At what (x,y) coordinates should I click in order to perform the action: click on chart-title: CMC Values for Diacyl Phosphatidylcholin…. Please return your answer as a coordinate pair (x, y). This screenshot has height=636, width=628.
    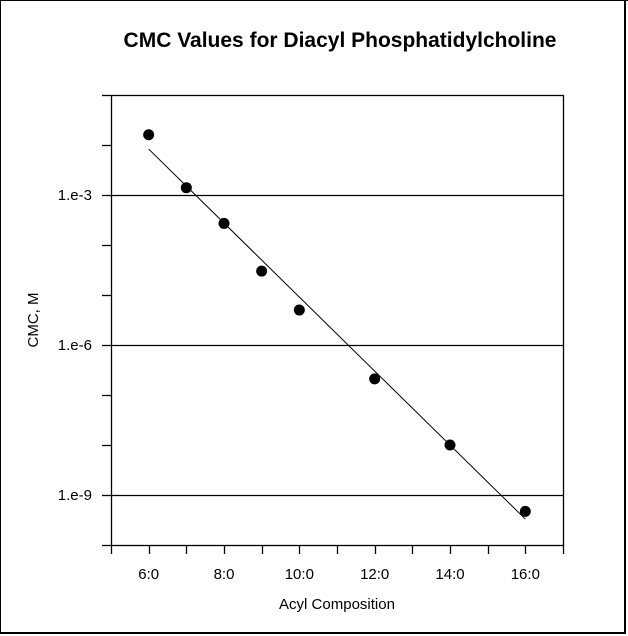
    Looking at the image, I should click on (340, 40).